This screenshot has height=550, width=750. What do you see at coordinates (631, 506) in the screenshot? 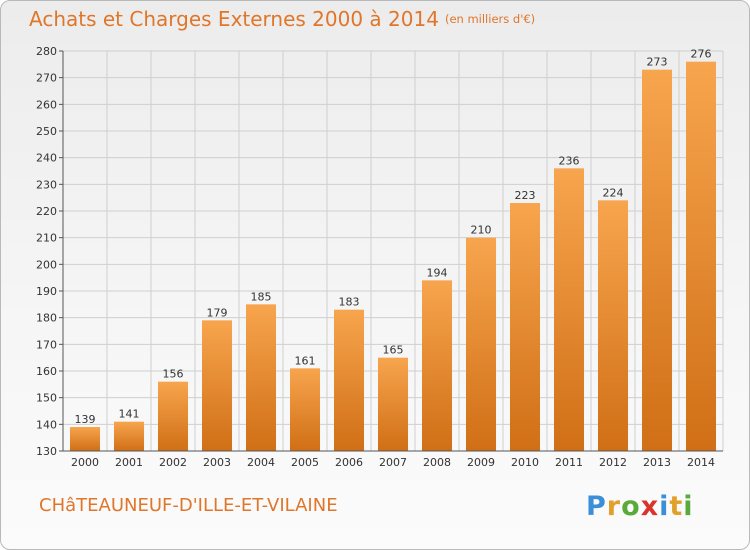
I see `logo-letter: o` at bounding box center [631, 506].